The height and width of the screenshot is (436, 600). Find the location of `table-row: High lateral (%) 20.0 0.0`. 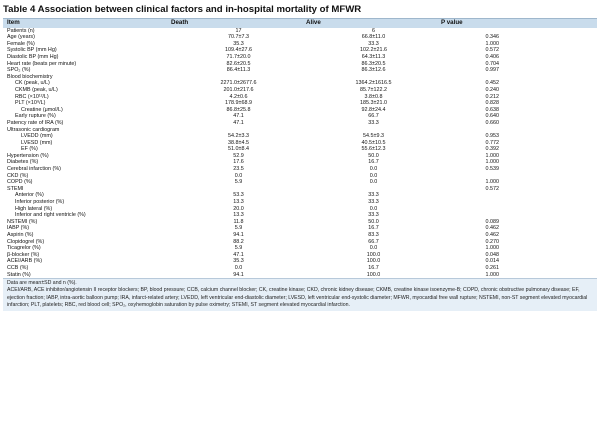

table-row: High lateral (%) 20.0 0.0 is located at coordinates (300, 209).